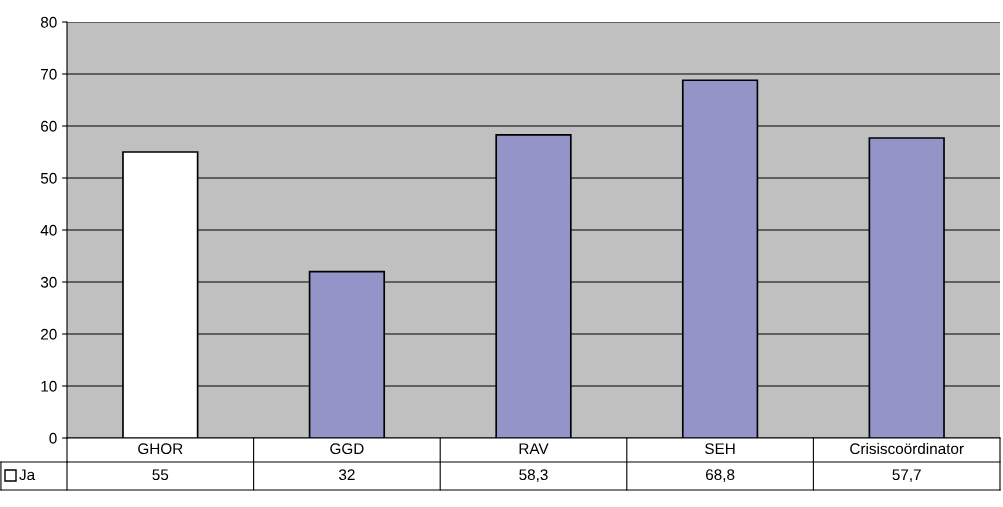 This screenshot has width=1003, height=507. What do you see at coordinates (49, 334) in the screenshot?
I see `y-tick-label: 20` at bounding box center [49, 334].